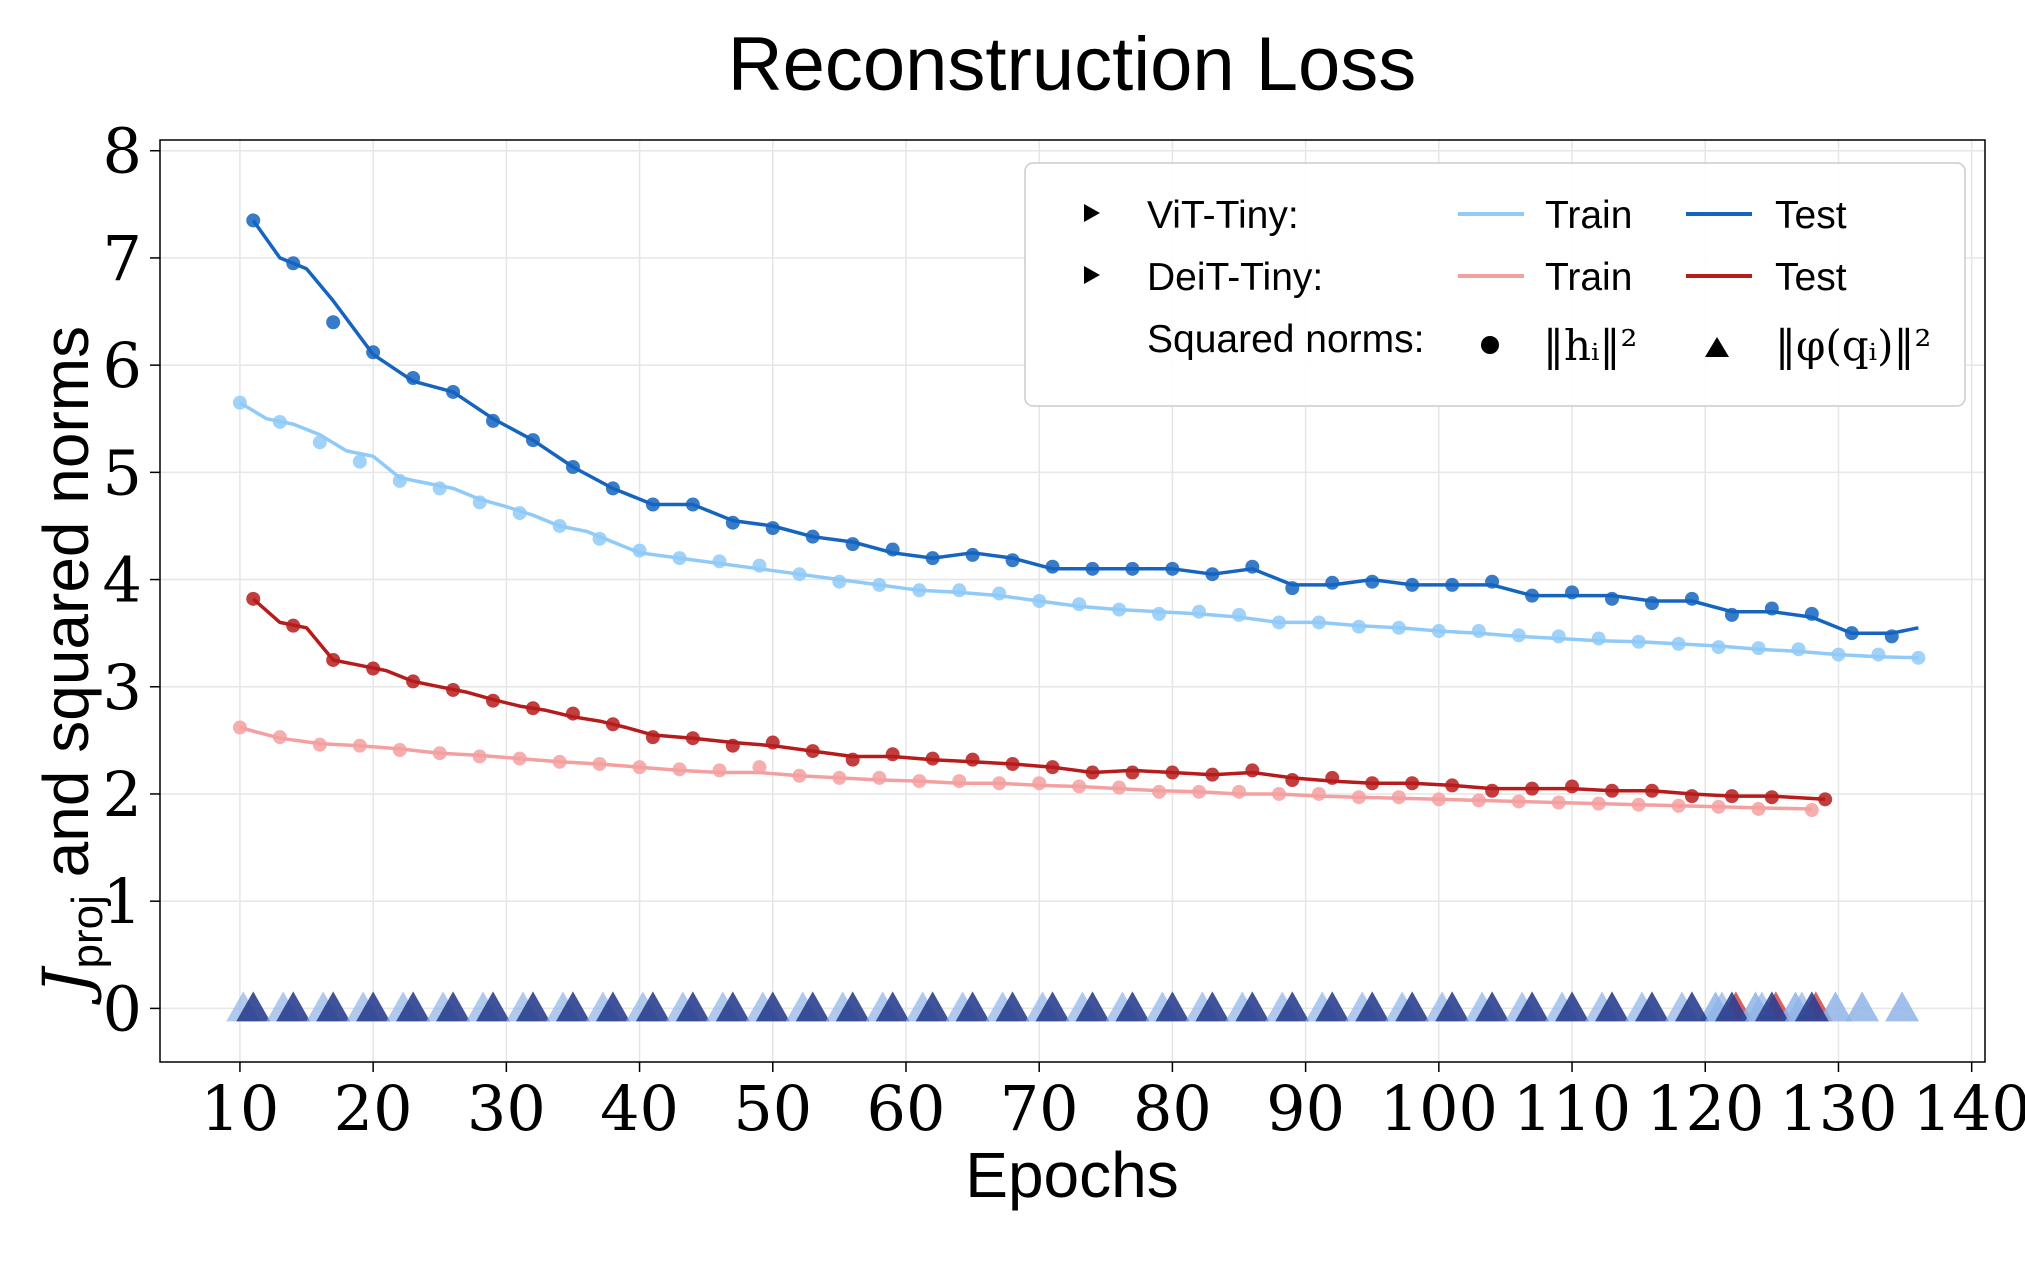  I want to click on legend-circle-marker-icon, so click(1490, 345).